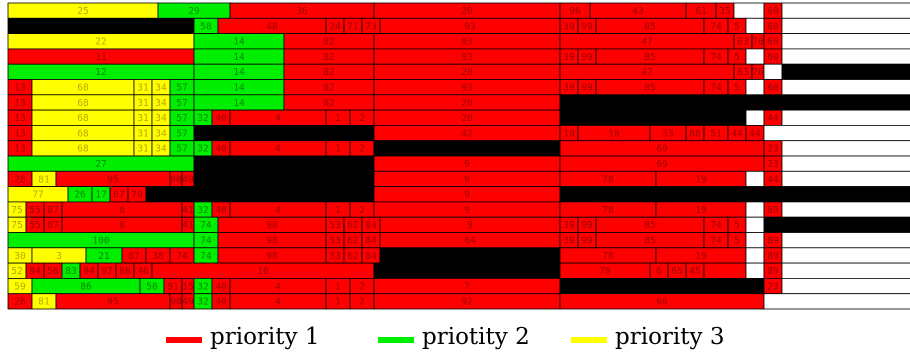 The width and height of the screenshot is (910, 358). Describe the element at coordinates (755, 270) in the screenshot. I see `cell-r17-c15` at that location.